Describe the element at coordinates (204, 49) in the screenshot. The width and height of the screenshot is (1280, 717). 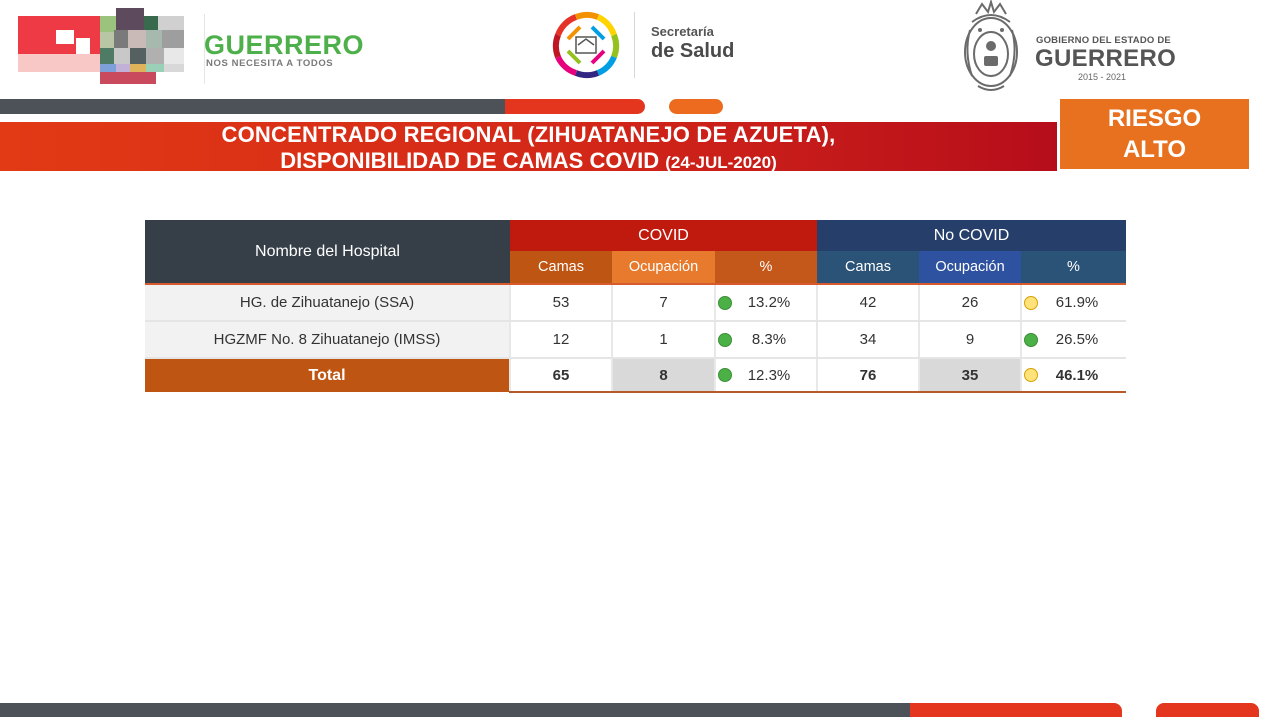
I see `logo-divider` at that location.